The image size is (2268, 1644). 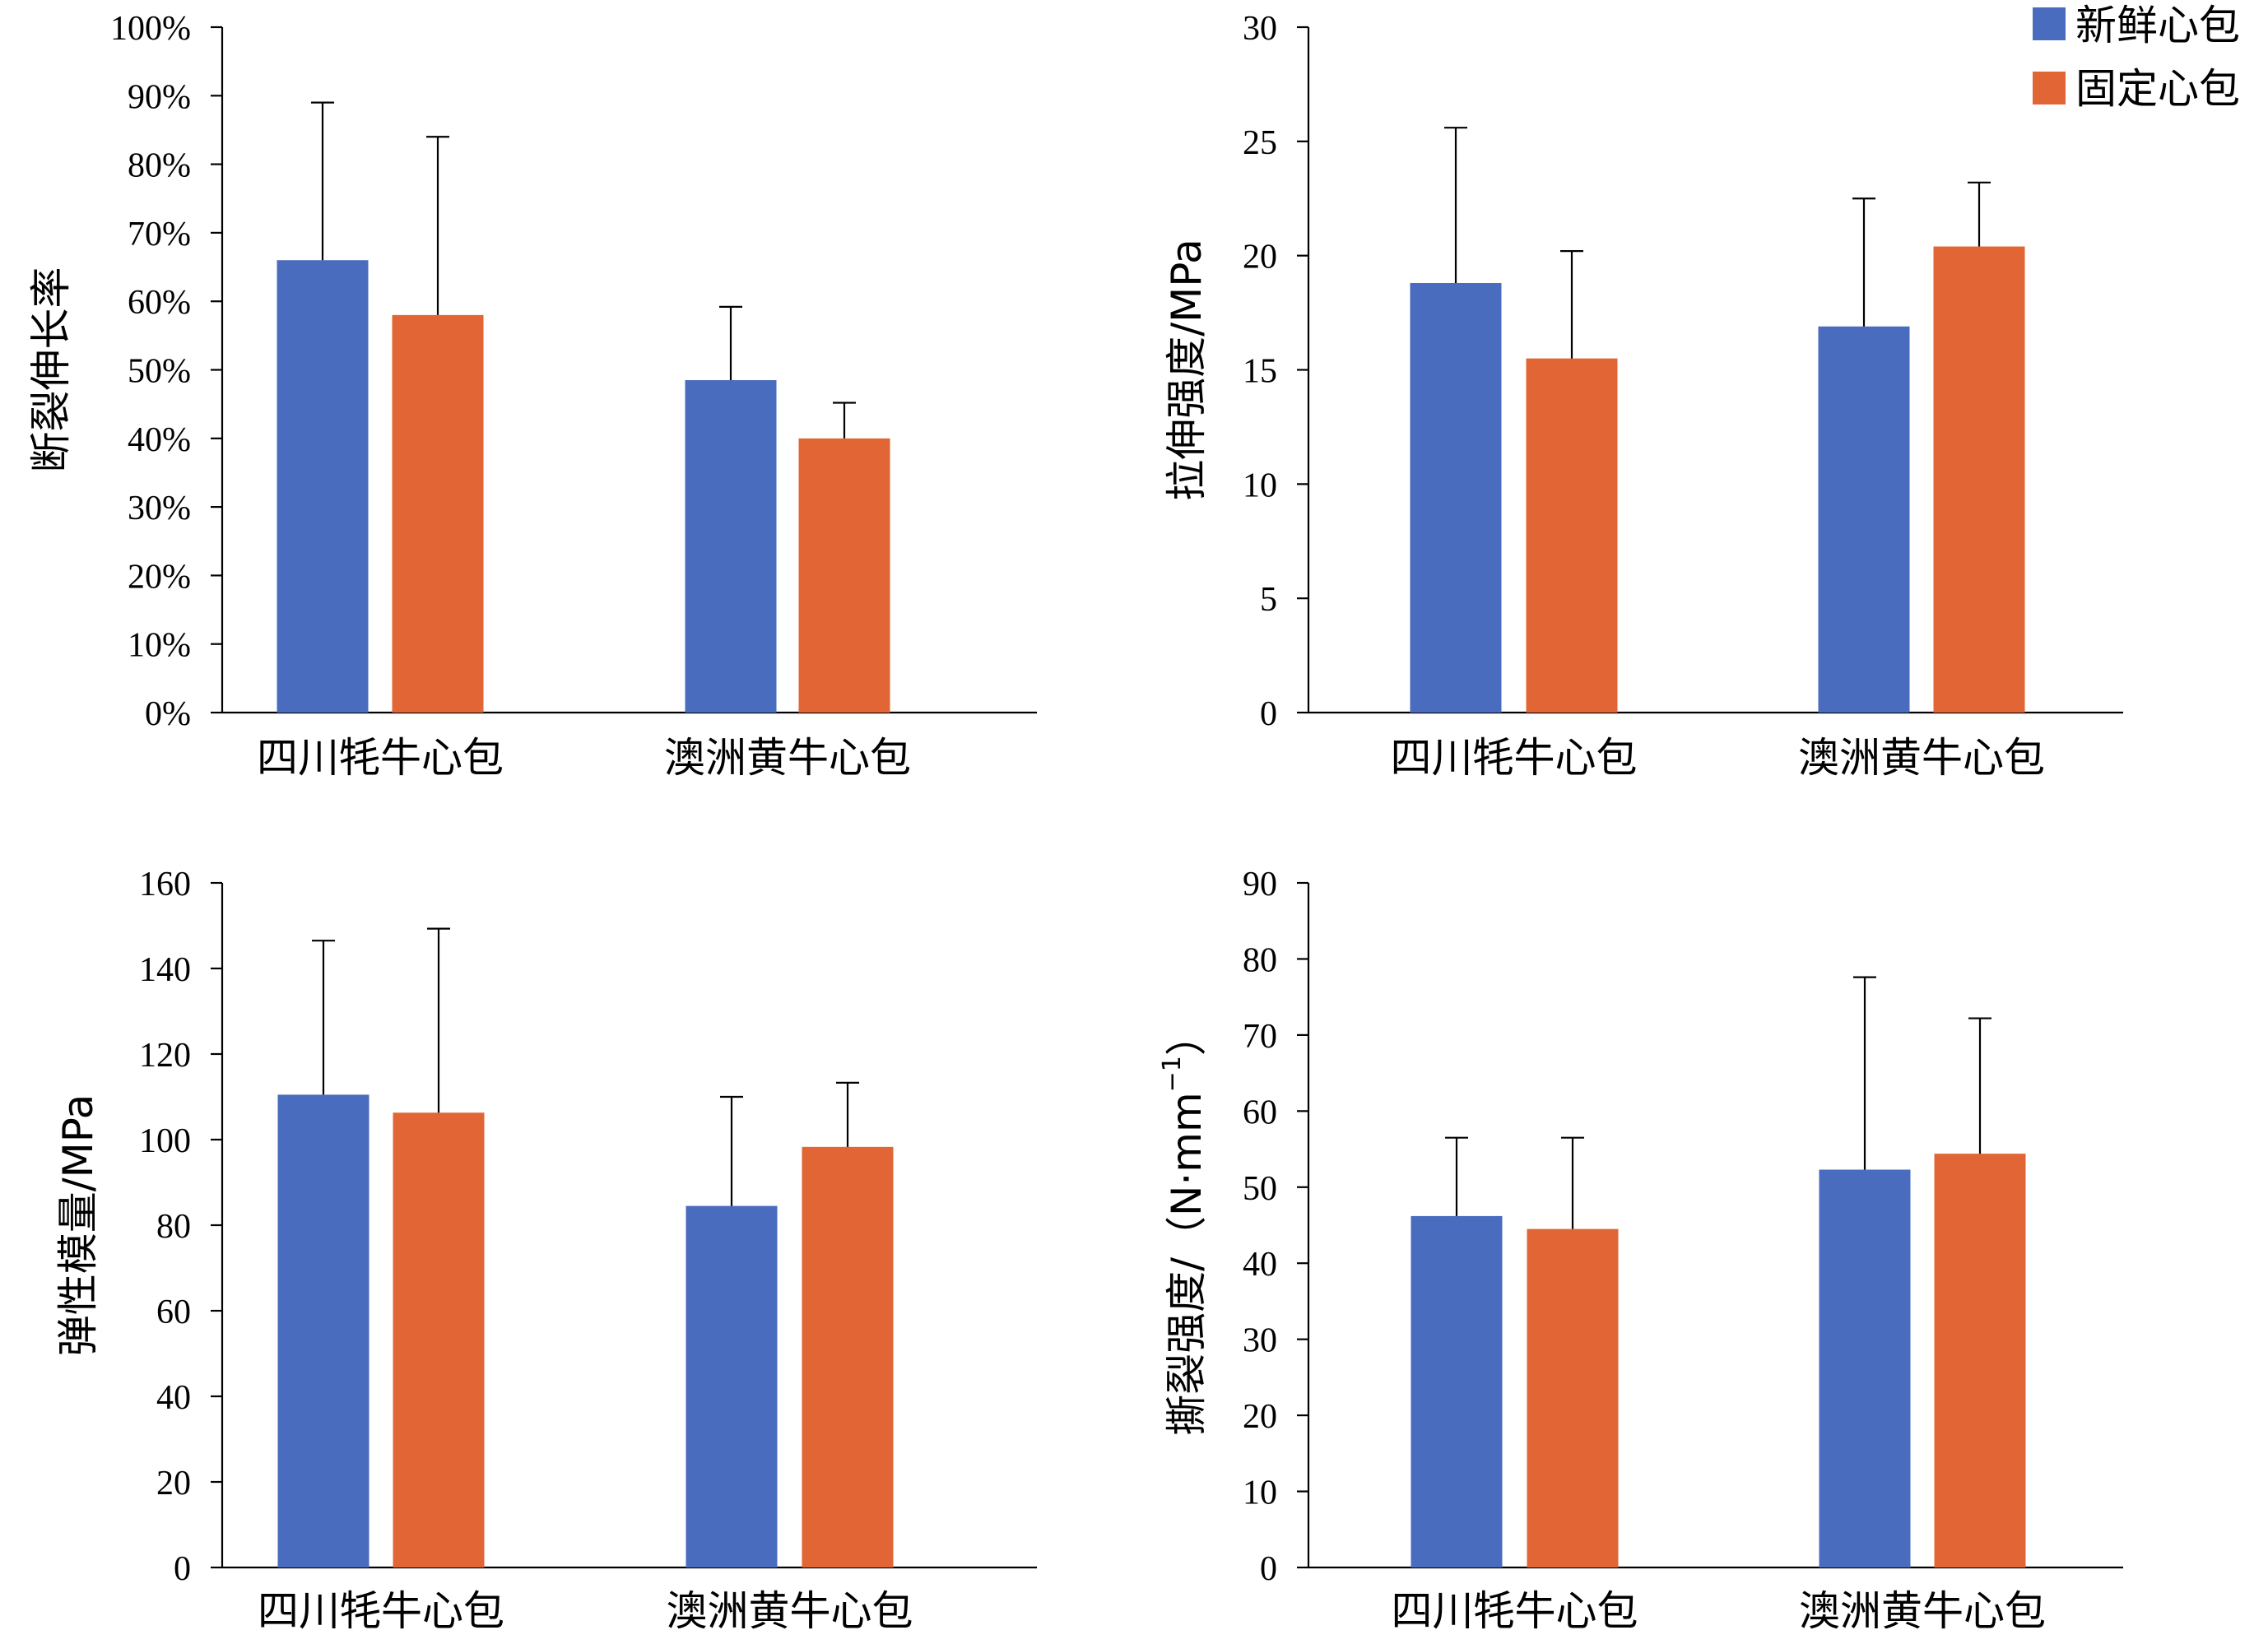 I want to click on y-axis-label-end: ）, so click(x=1187, y=1035).